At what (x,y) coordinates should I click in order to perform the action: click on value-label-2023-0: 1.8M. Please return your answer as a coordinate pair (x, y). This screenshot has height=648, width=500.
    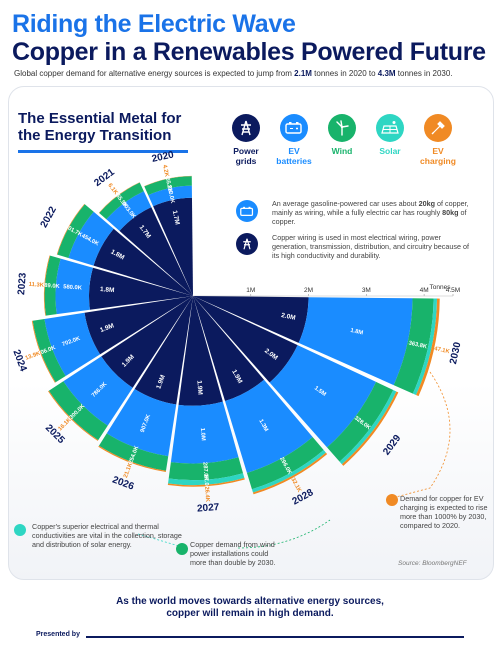
    Looking at the image, I should click on (107, 290).